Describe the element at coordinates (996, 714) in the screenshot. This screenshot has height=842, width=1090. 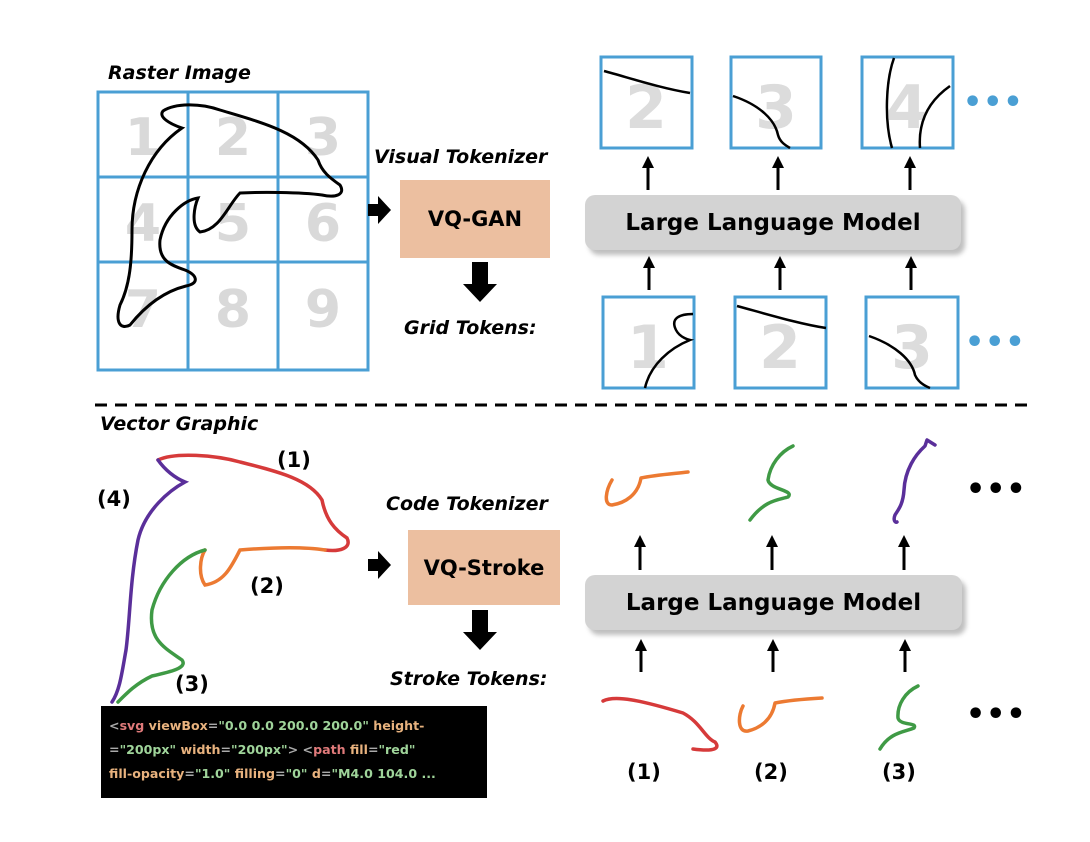
I see `ellipsis-bottom-input: •••` at that location.